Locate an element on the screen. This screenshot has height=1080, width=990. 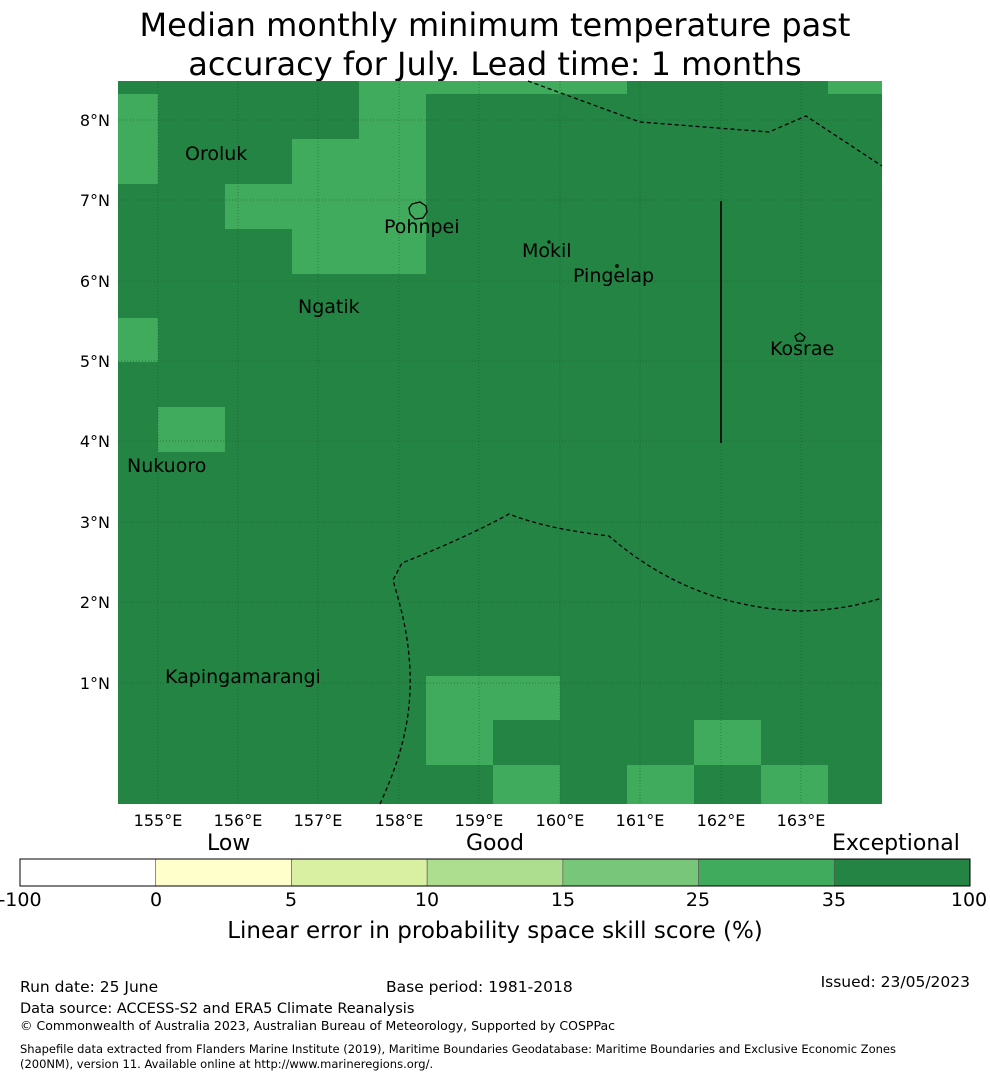
lat-tick-label: 1°N is located at coordinates (95, 683).